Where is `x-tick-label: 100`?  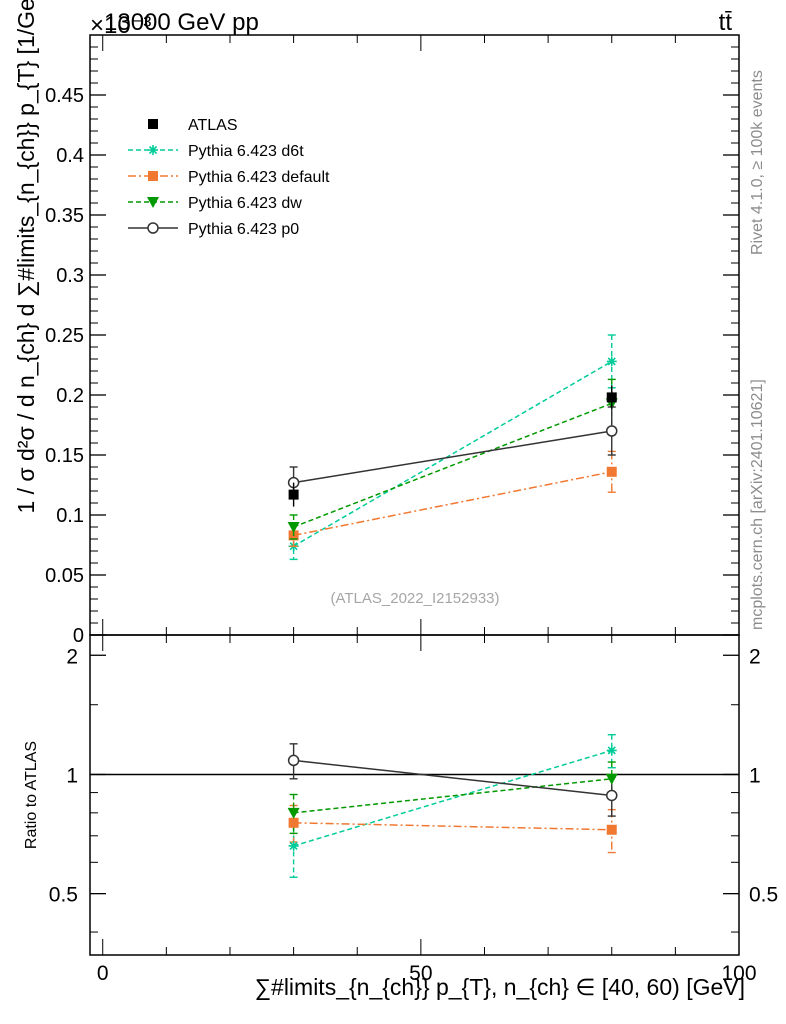
x-tick-label: 100 is located at coordinates (738, 973).